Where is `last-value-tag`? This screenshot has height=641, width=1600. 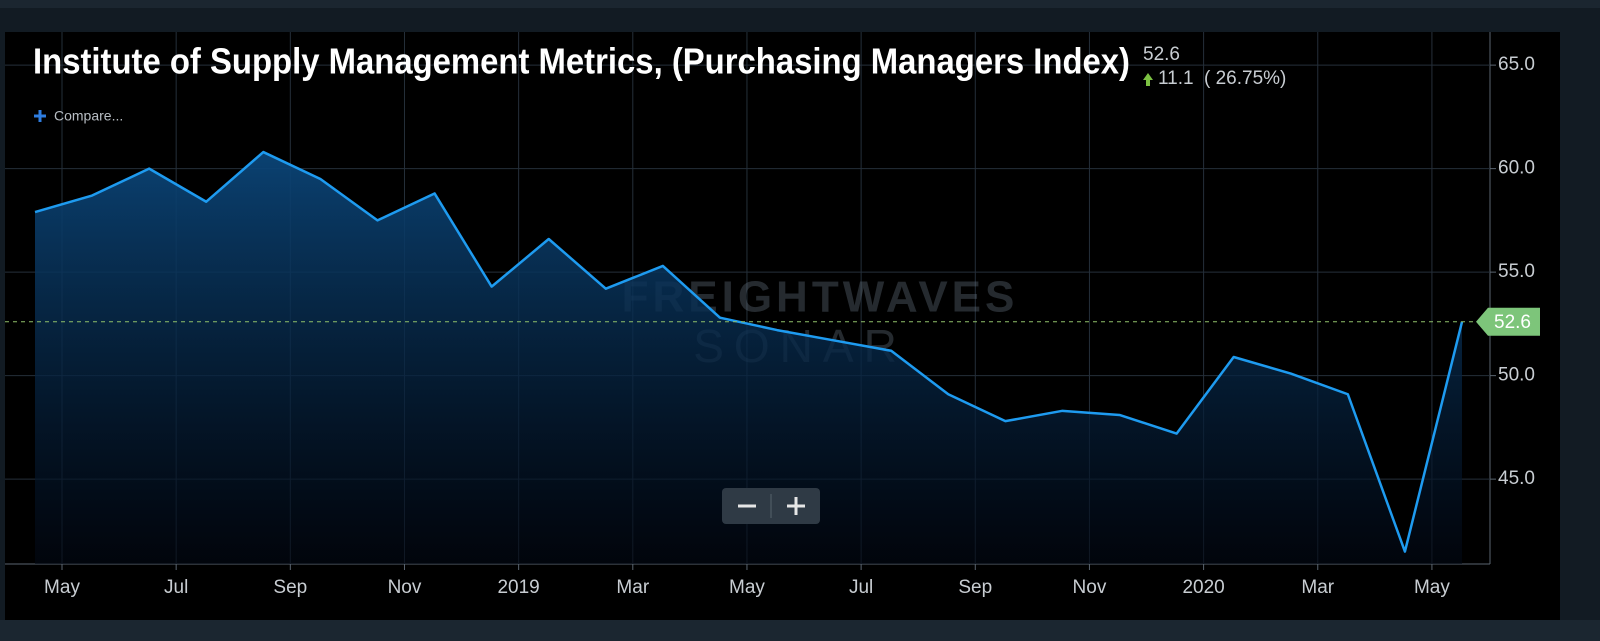
last-value-tag is located at coordinates (1508, 321).